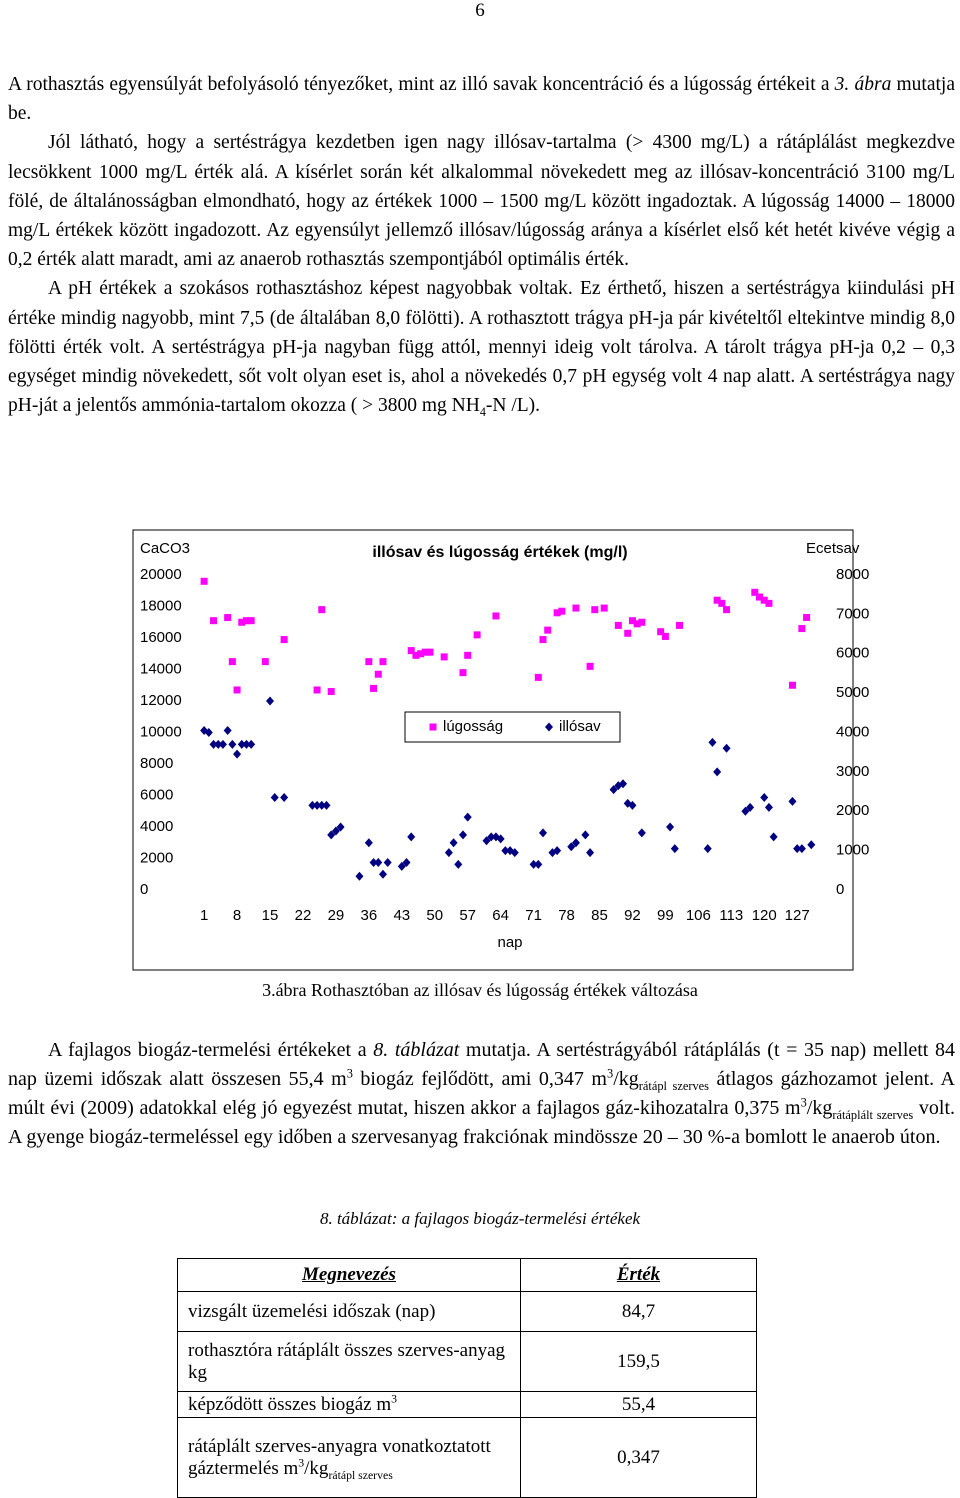 The image size is (960, 1498). What do you see at coordinates (161, 700) in the screenshot?
I see `y-tick-label: 12000` at bounding box center [161, 700].